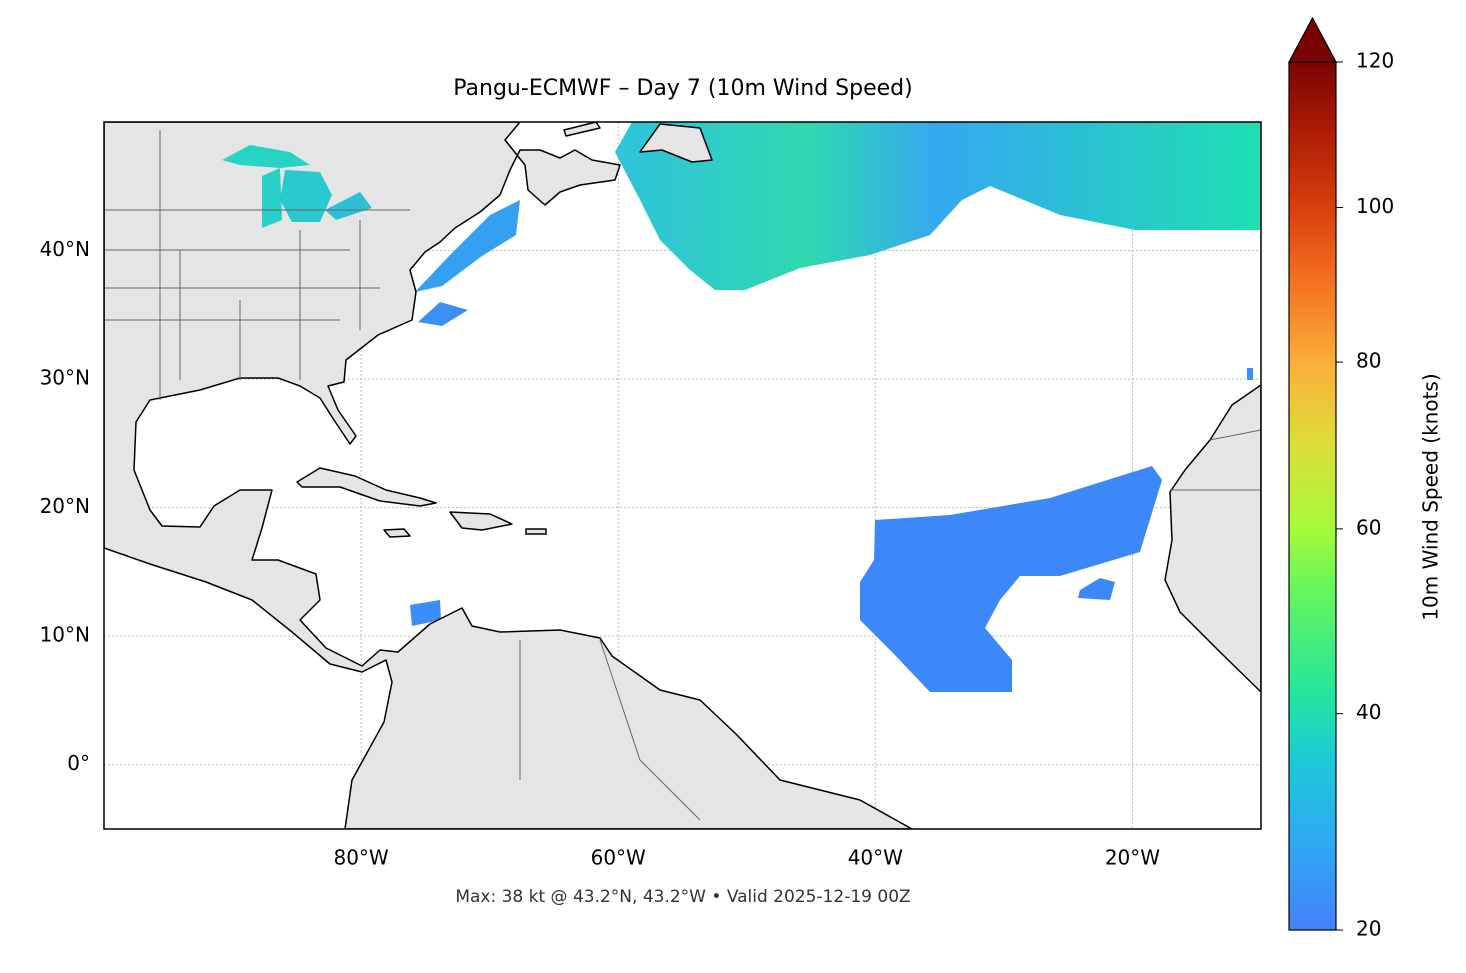  I want to click on colorbar-extension, so click(1312, 39).